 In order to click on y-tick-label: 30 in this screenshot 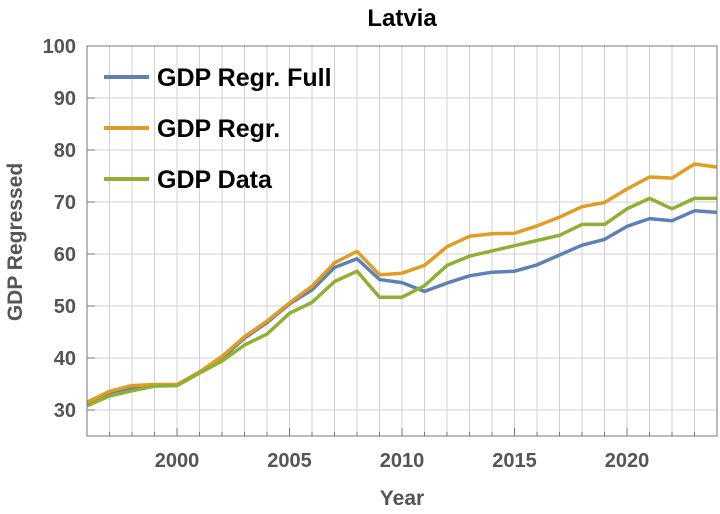, I will do `click(65, 411)`.